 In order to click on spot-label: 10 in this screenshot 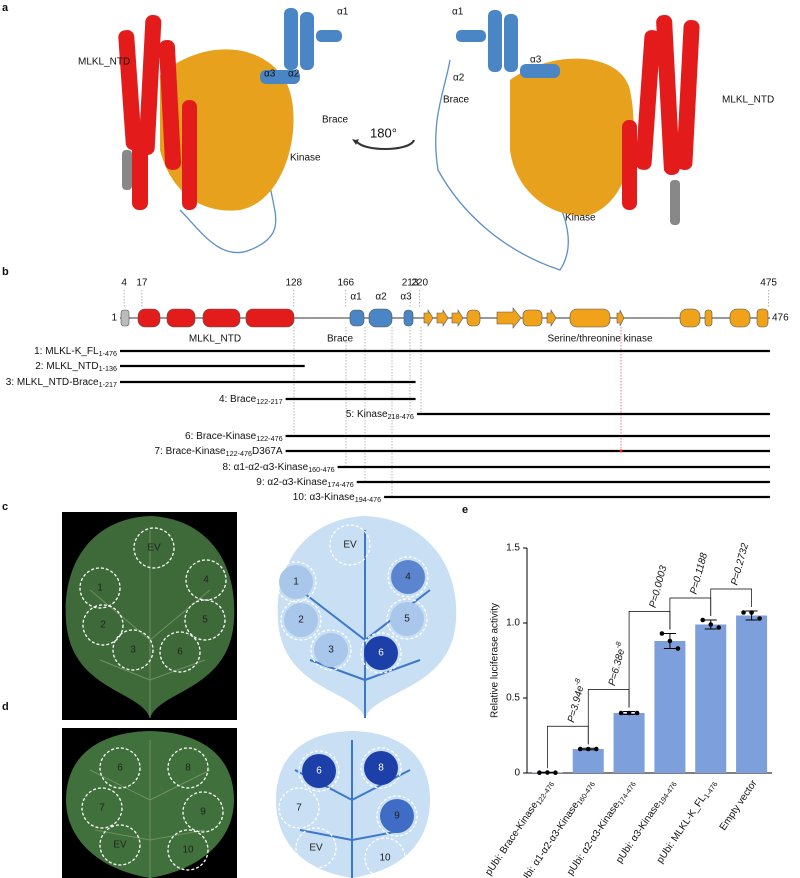, I will do `click(188, 850)`.